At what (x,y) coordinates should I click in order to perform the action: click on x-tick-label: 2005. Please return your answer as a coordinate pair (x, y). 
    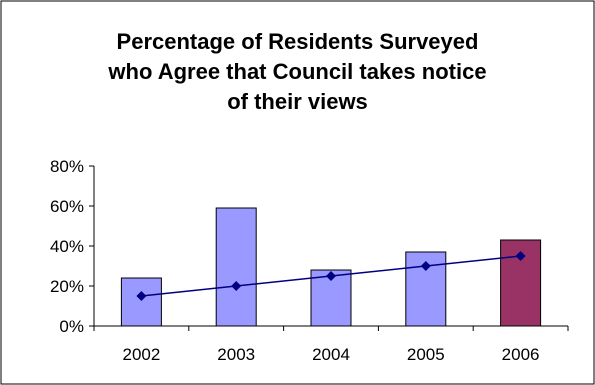
    Looking at the image, I should click on (426, 354).